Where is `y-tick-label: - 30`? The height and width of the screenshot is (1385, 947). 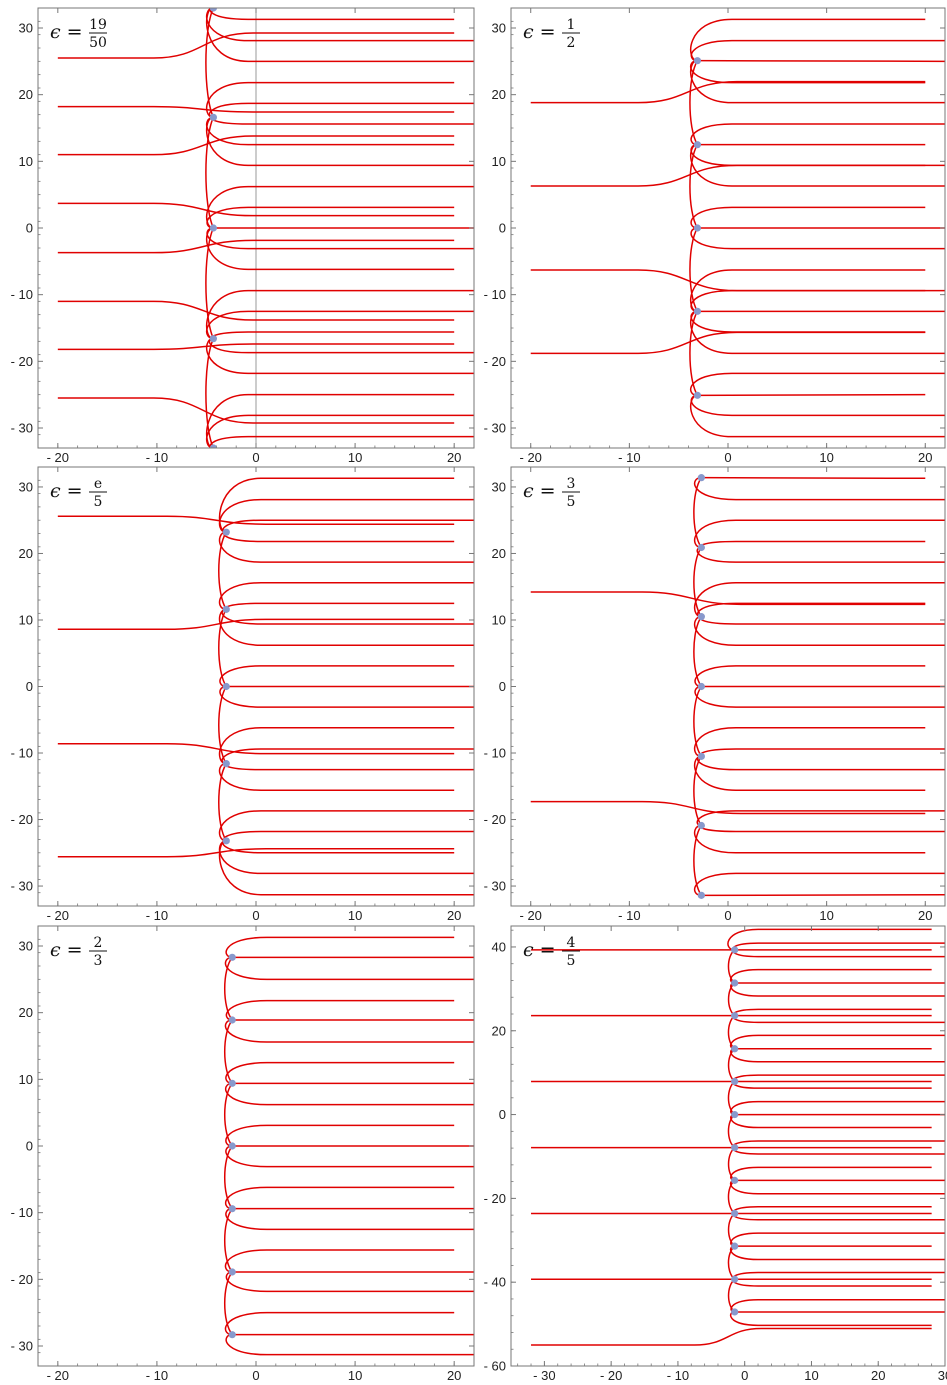 y-tick-label: - 30 is located at coordinates (22, 1346).